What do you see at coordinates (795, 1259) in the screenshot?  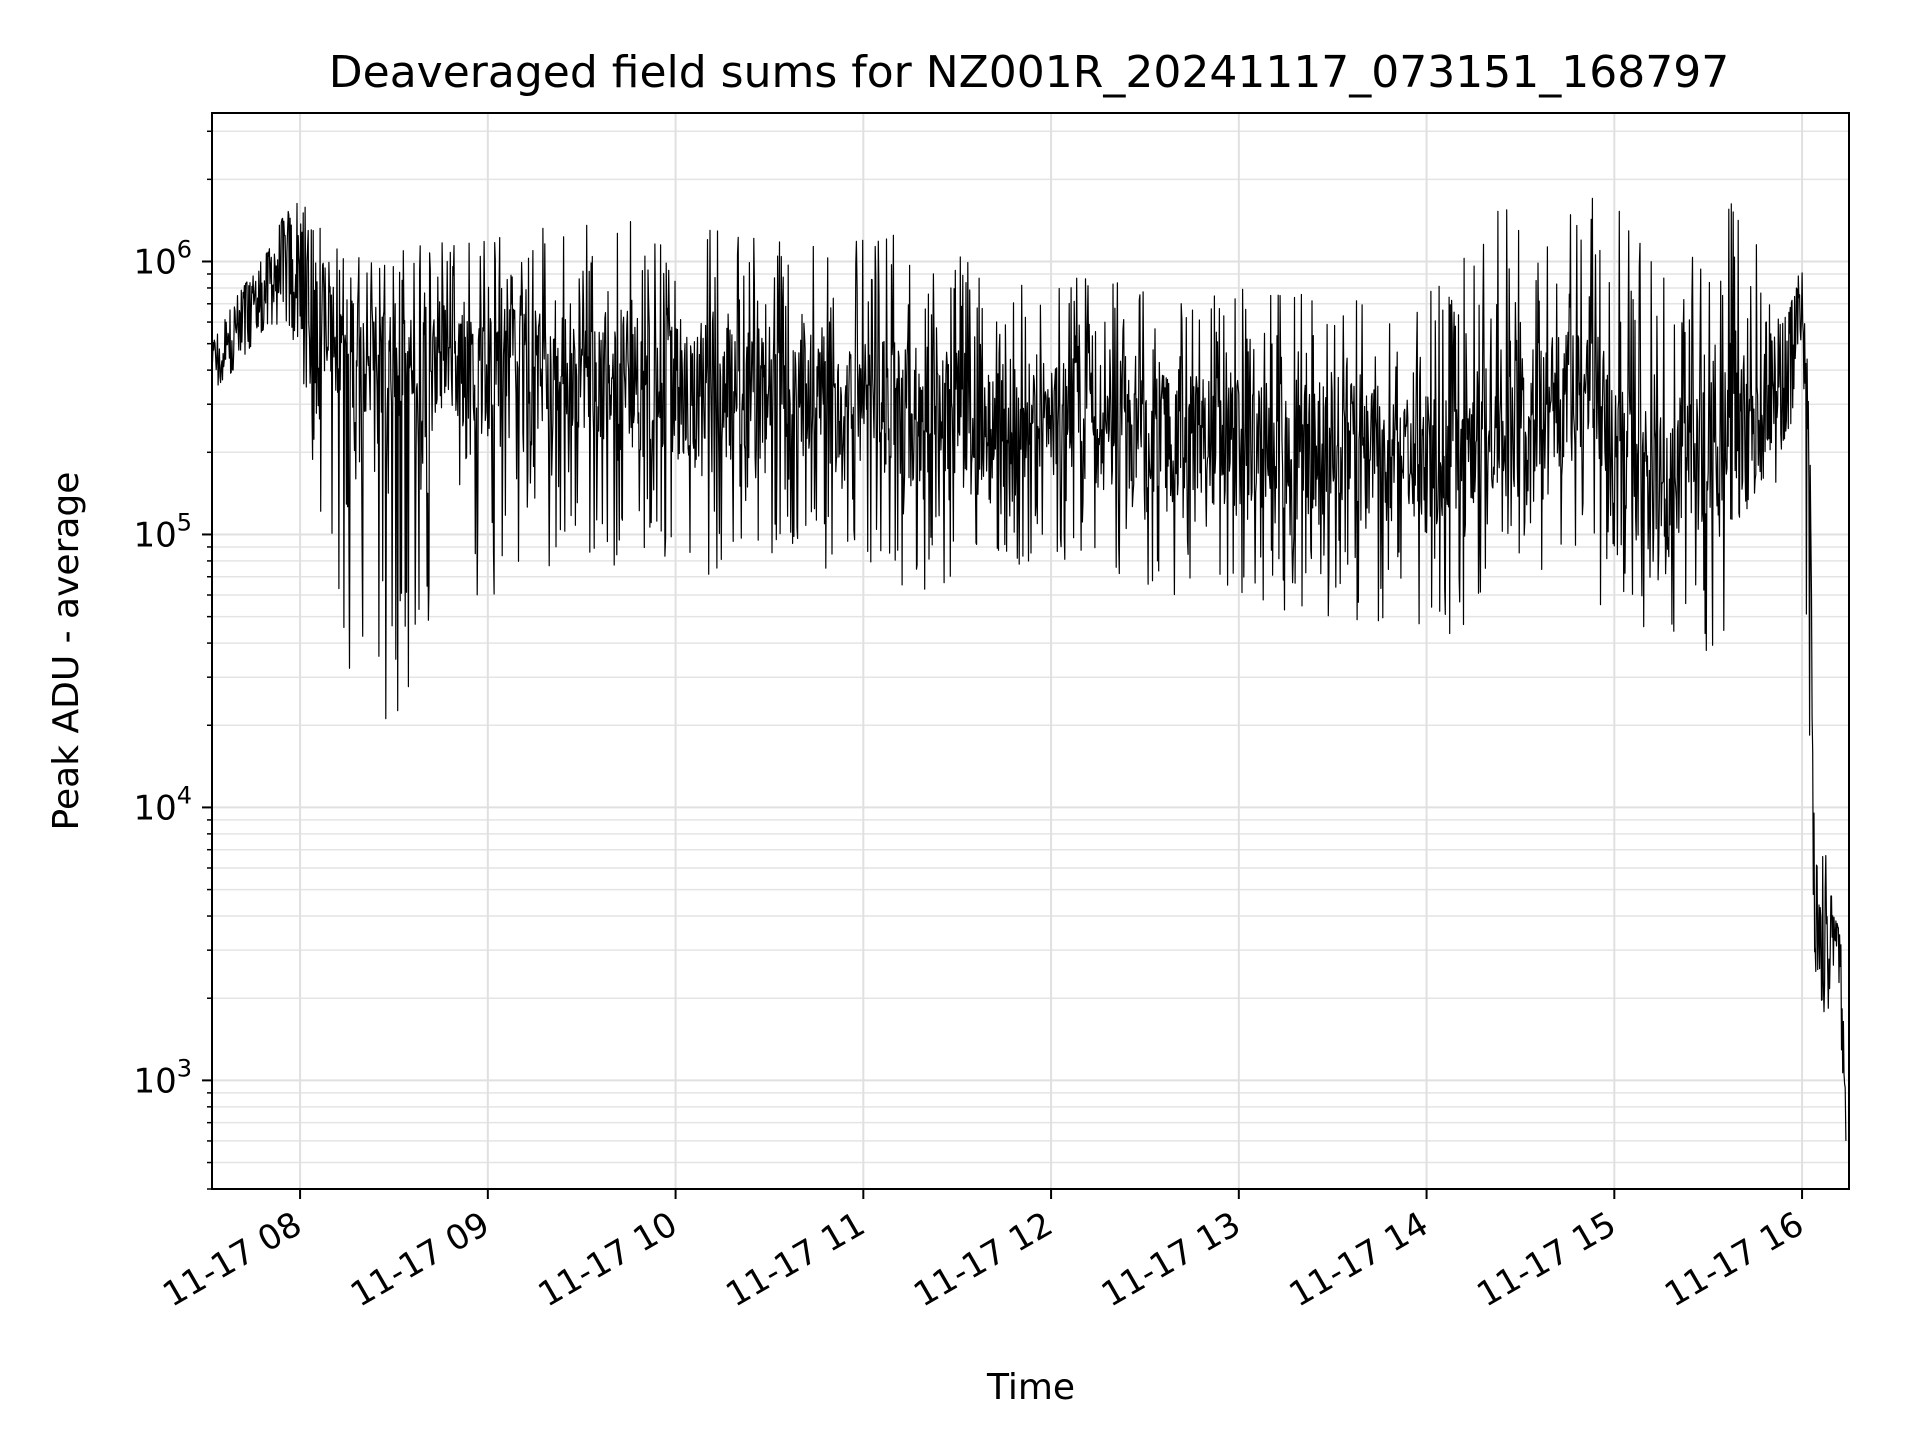 I see `x-tick-label: 11-17 11` at bounding box center [795, 1259].